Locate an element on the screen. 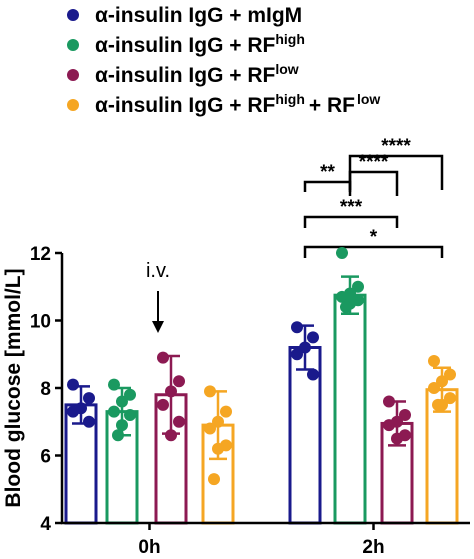  significance-brackets: ** ************ is located at coordinates (373, 197).